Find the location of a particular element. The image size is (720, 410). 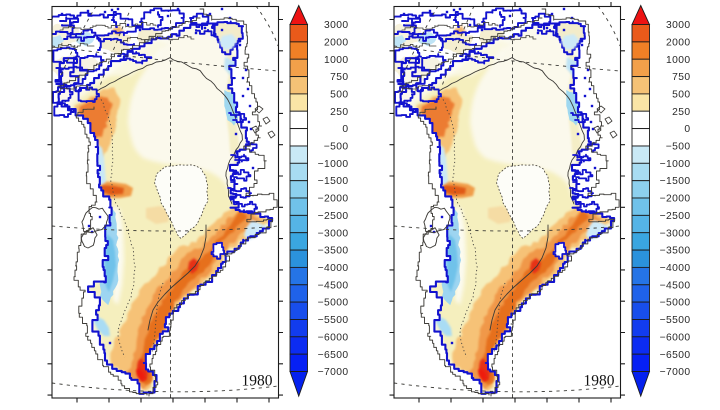

svg-text: −3000 is located at coordinates (333, 233).